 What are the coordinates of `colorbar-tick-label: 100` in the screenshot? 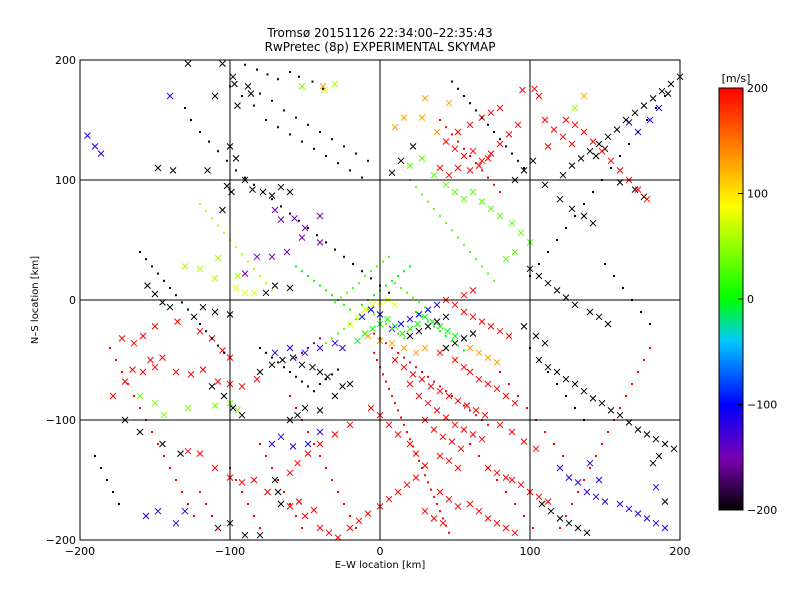 It's located at (757, 194).